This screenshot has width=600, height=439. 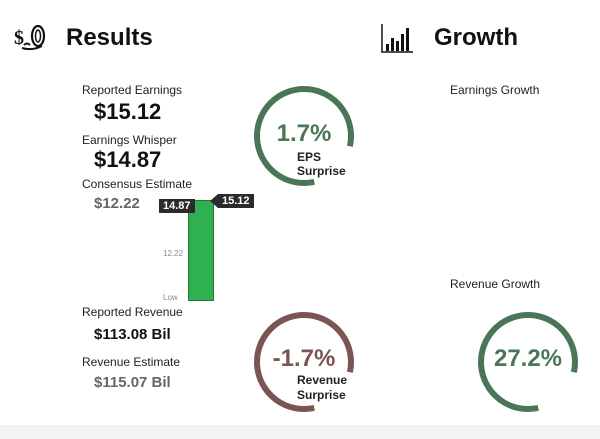 I want to click on revenue-growth-gauge, so click(x=528, y=362).